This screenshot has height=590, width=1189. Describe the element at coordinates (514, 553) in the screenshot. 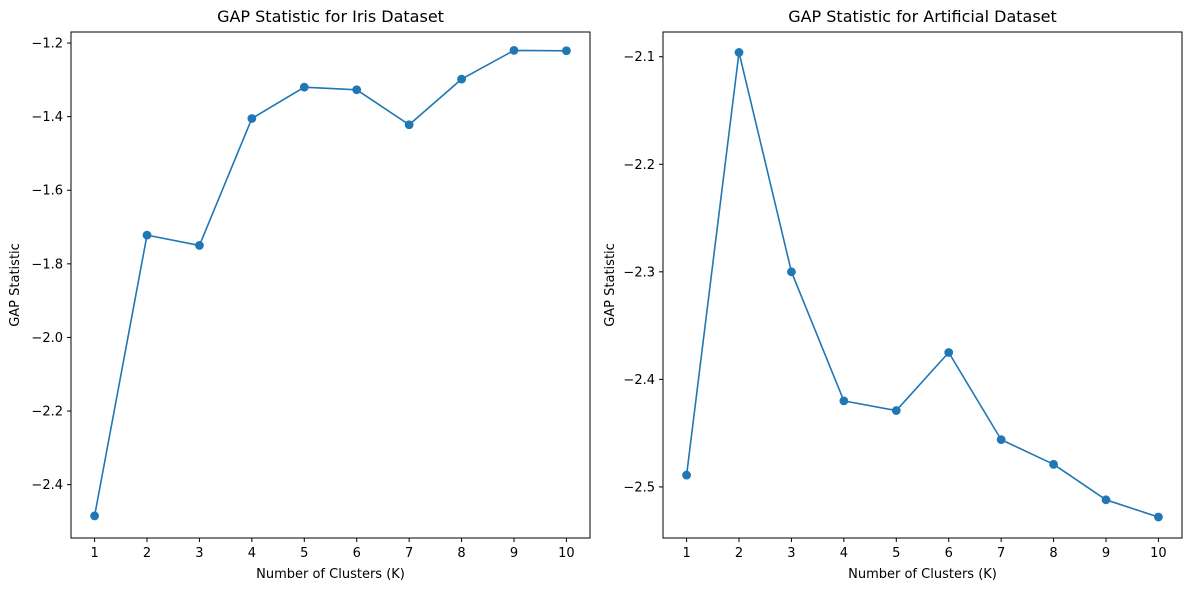

I see `iris-x-tick-label: 9` at that location.